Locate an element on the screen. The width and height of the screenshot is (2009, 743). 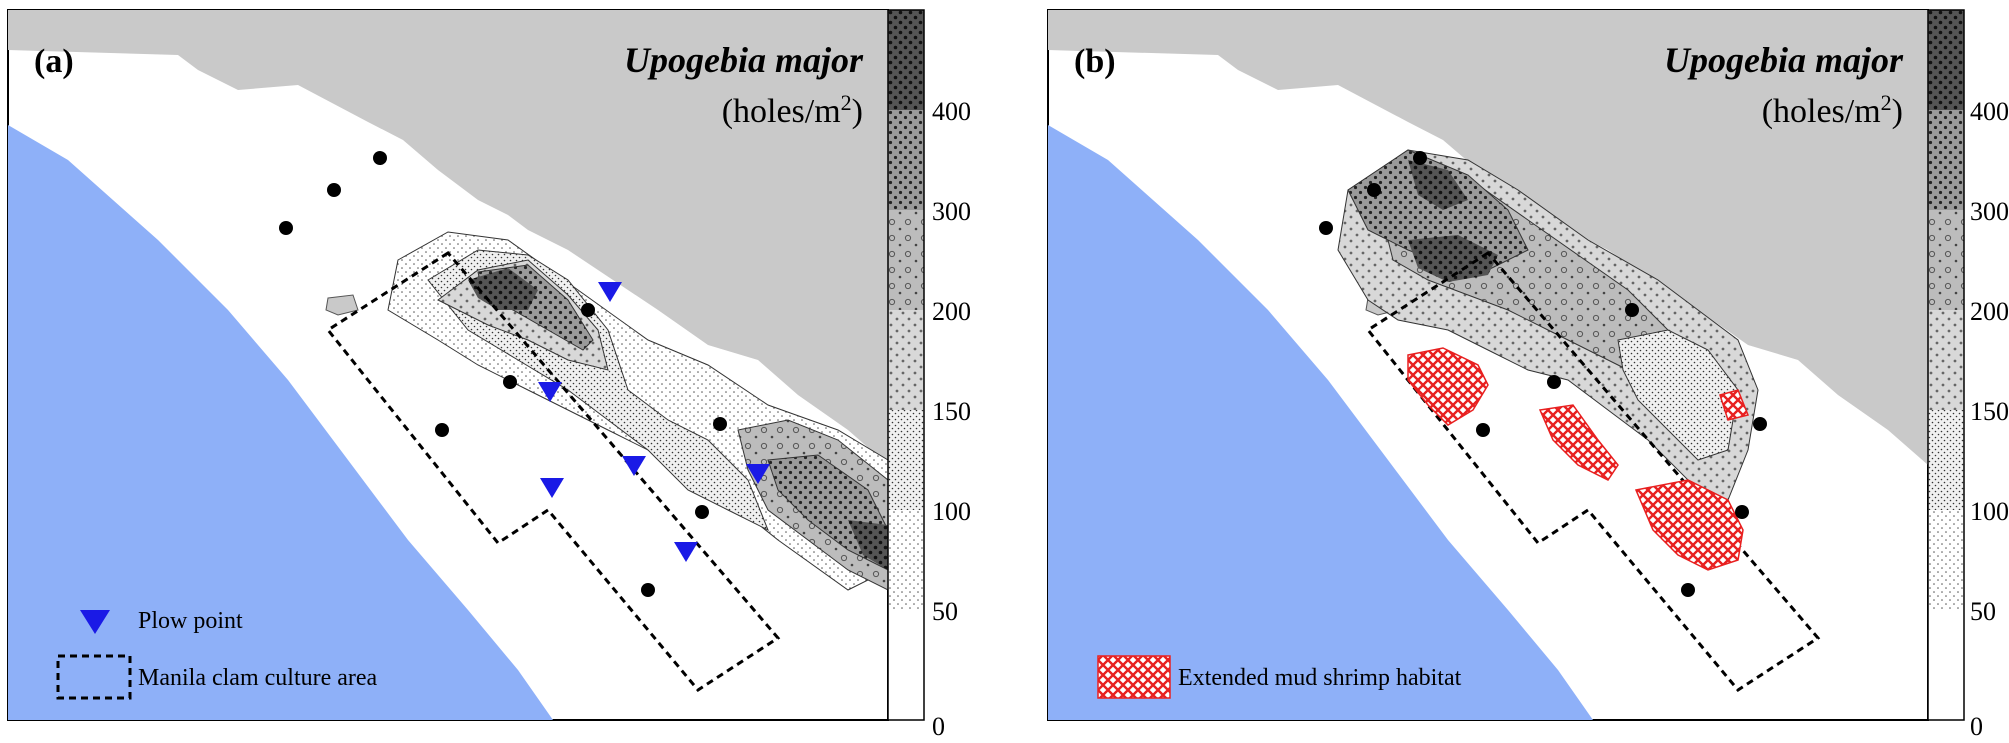
colorbar-a: 400 300 200 150 100 50 0 is located at coordinates (929, 375).